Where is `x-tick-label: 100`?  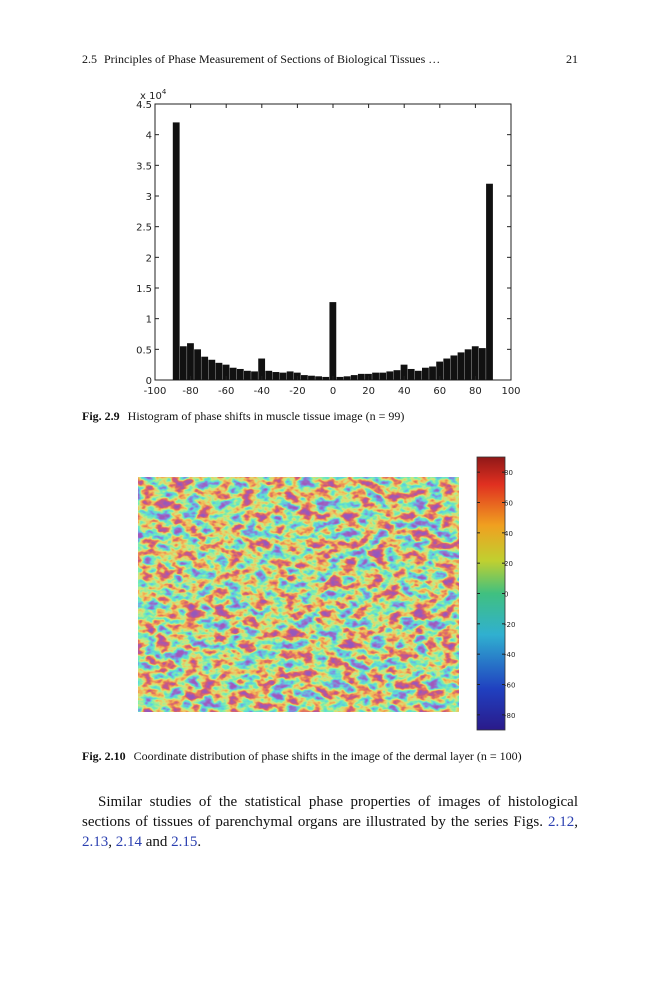
x-tick-label: 100 is located at coordinates (510, 391).